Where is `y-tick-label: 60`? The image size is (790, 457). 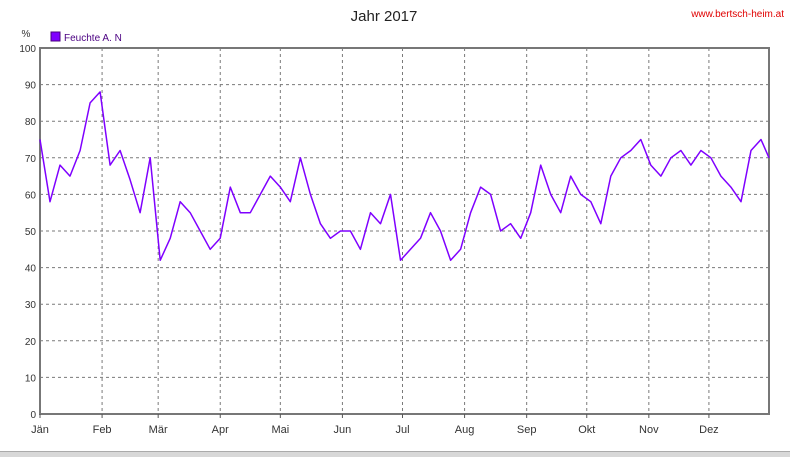
y-tick-label: 60 is located at coordinates (31, 195).